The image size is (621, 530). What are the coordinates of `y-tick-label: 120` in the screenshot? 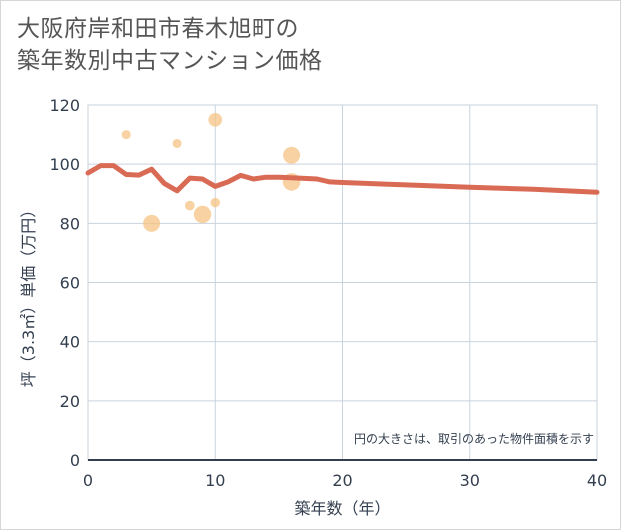 It's located at (64, 105).